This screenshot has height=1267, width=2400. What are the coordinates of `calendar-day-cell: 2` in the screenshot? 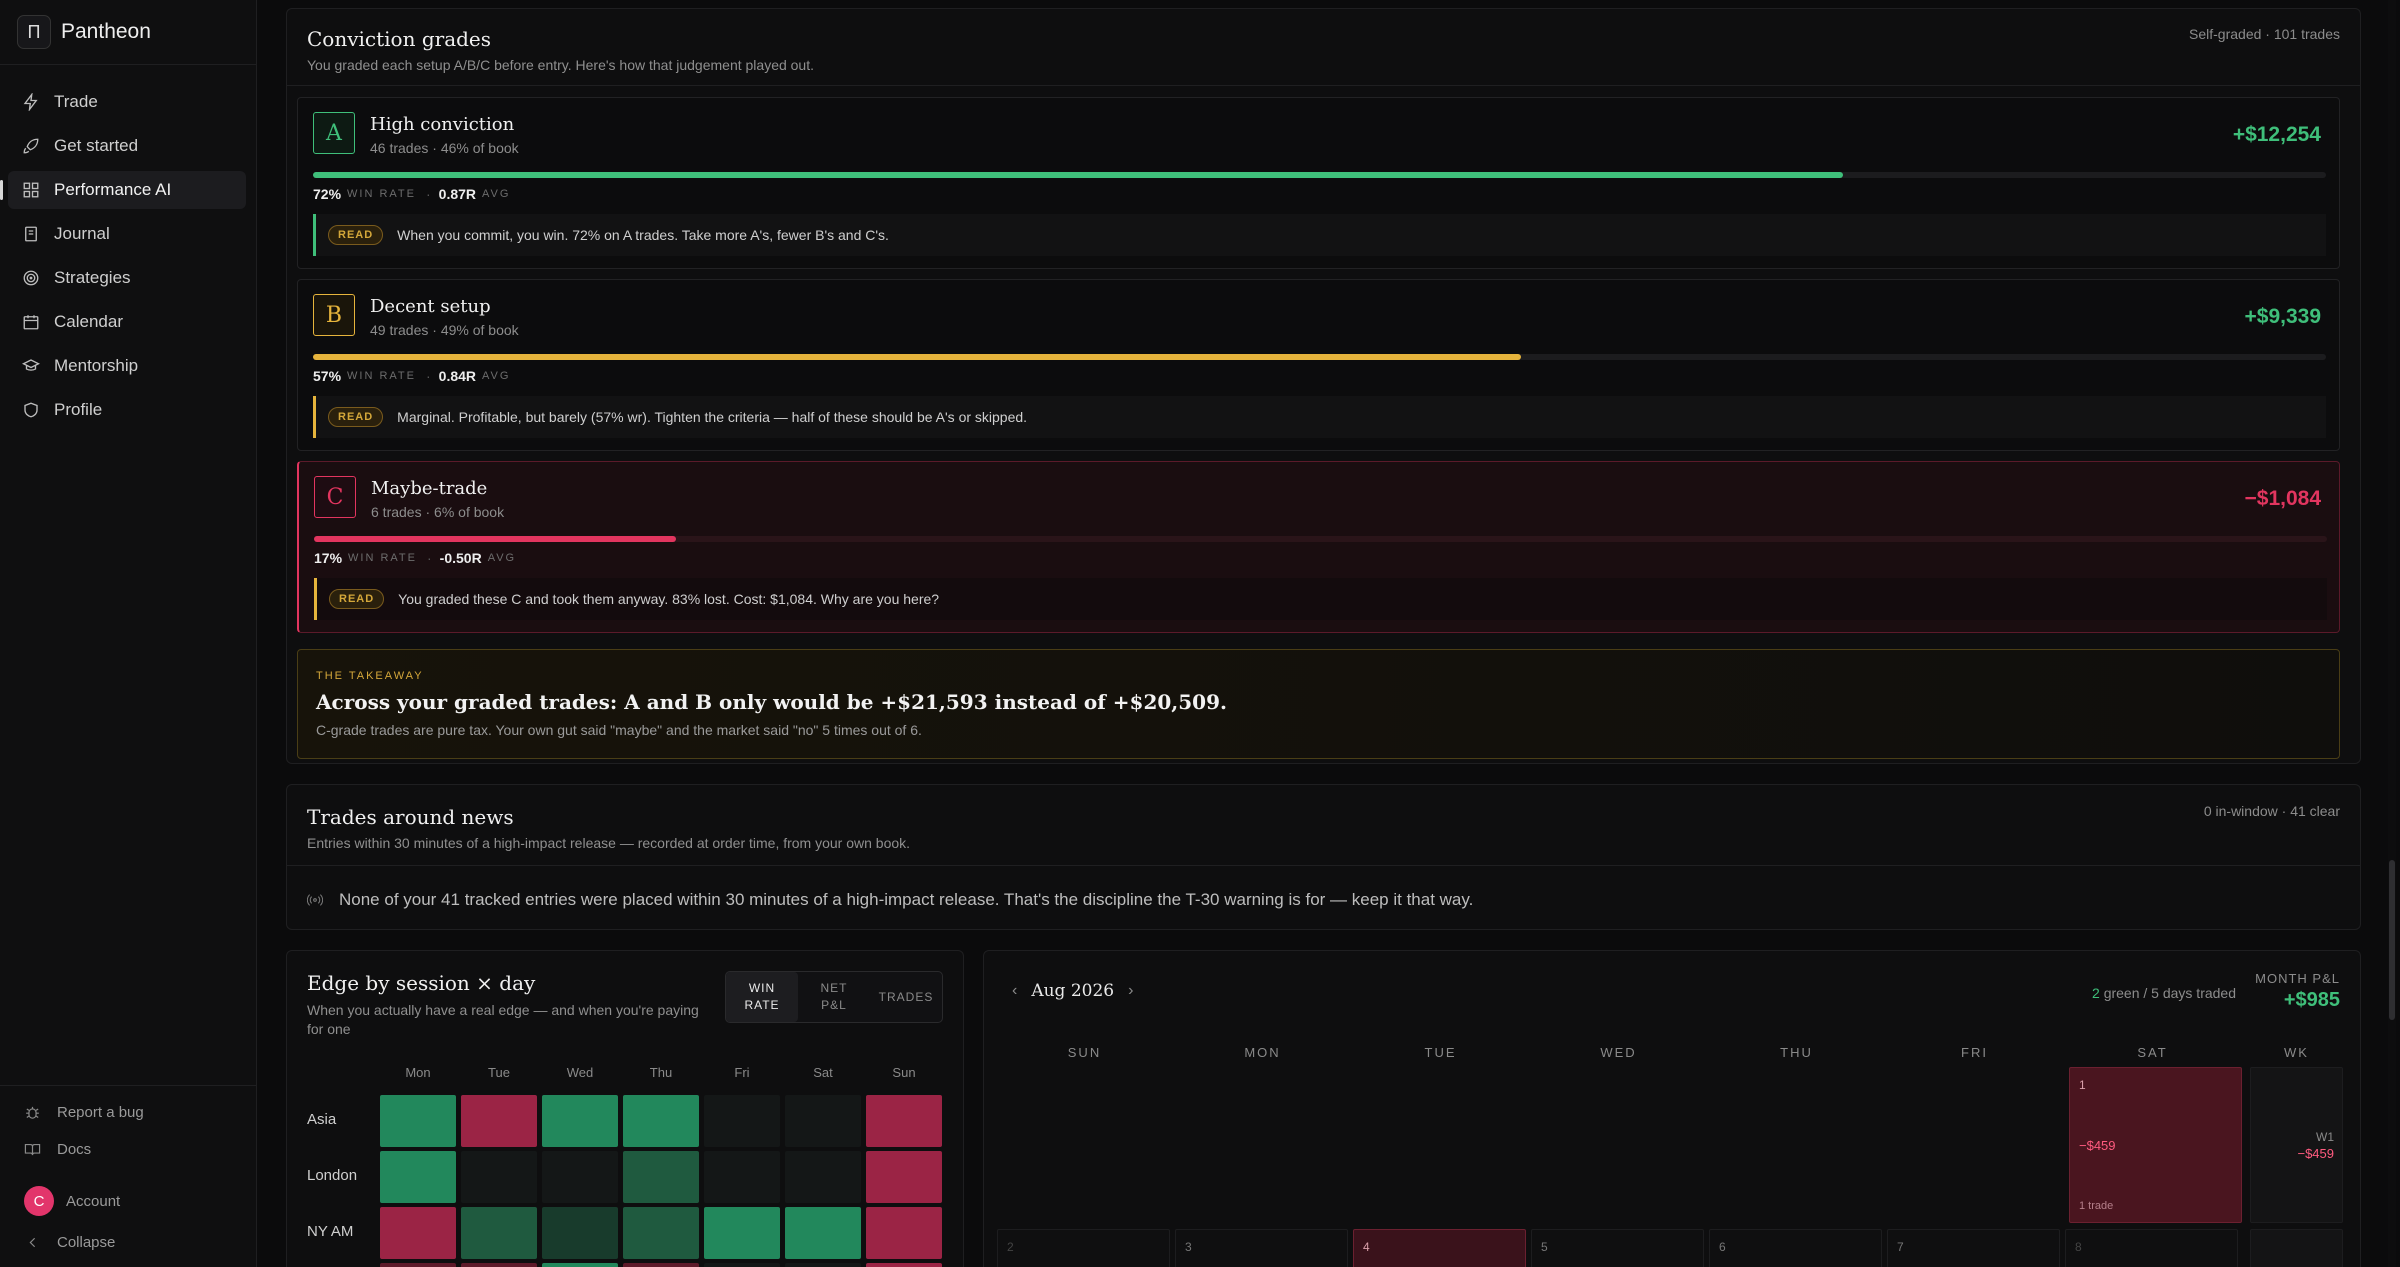 It's located at (1083, 1248).